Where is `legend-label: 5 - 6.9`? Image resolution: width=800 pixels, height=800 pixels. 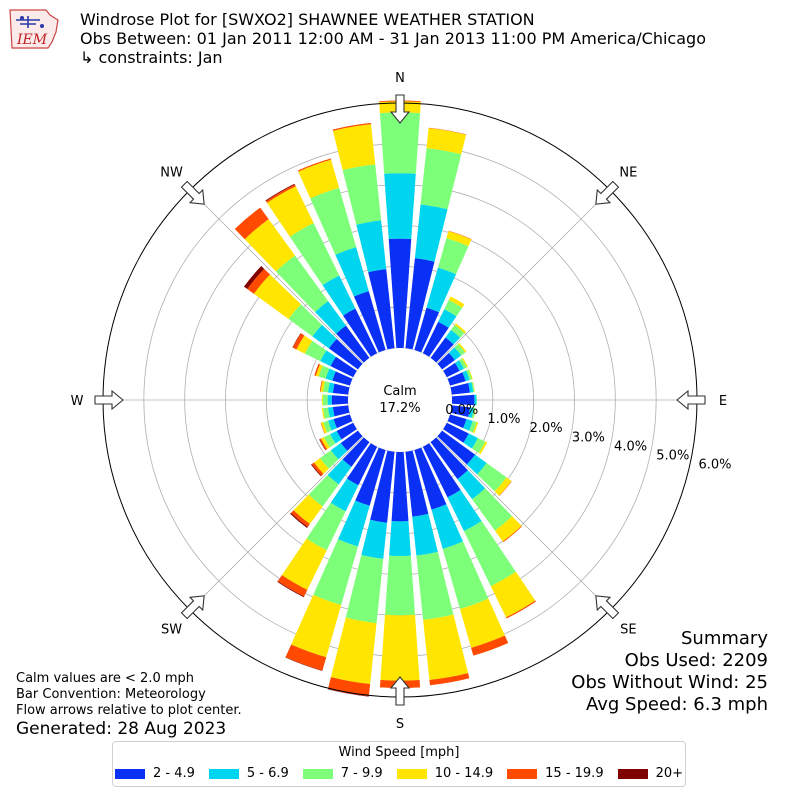 legend-label: 5 - 6.9 is located at coordinates (267, 773).